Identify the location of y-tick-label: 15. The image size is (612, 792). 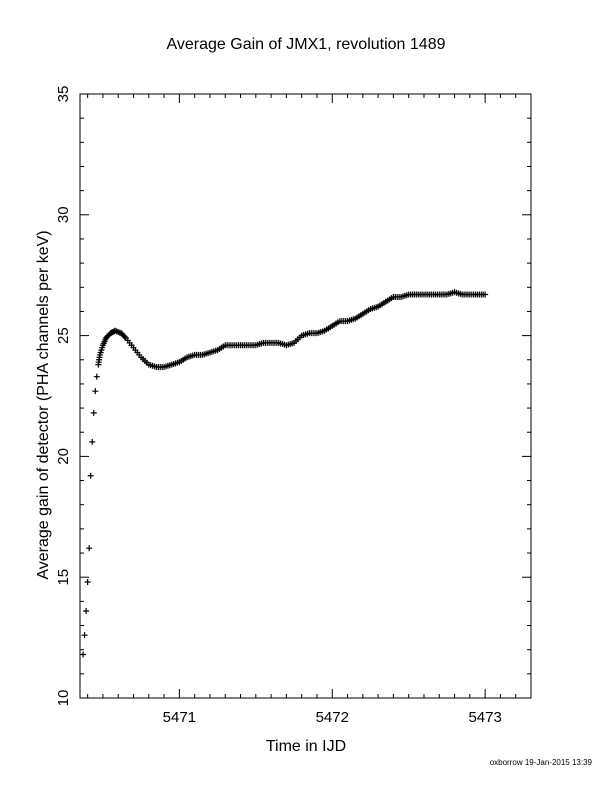
(63, 577).